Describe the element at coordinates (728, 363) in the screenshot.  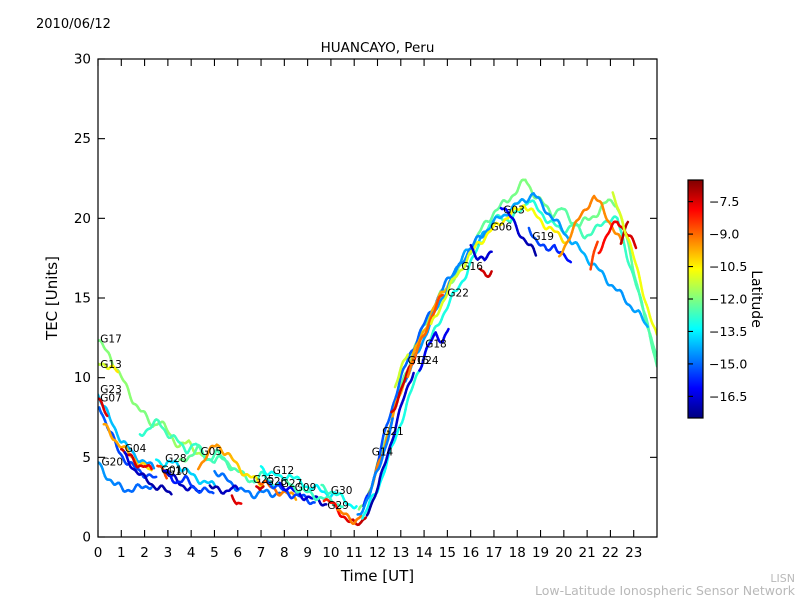
I see `colorbar-tick-label: −15.0` at that location.